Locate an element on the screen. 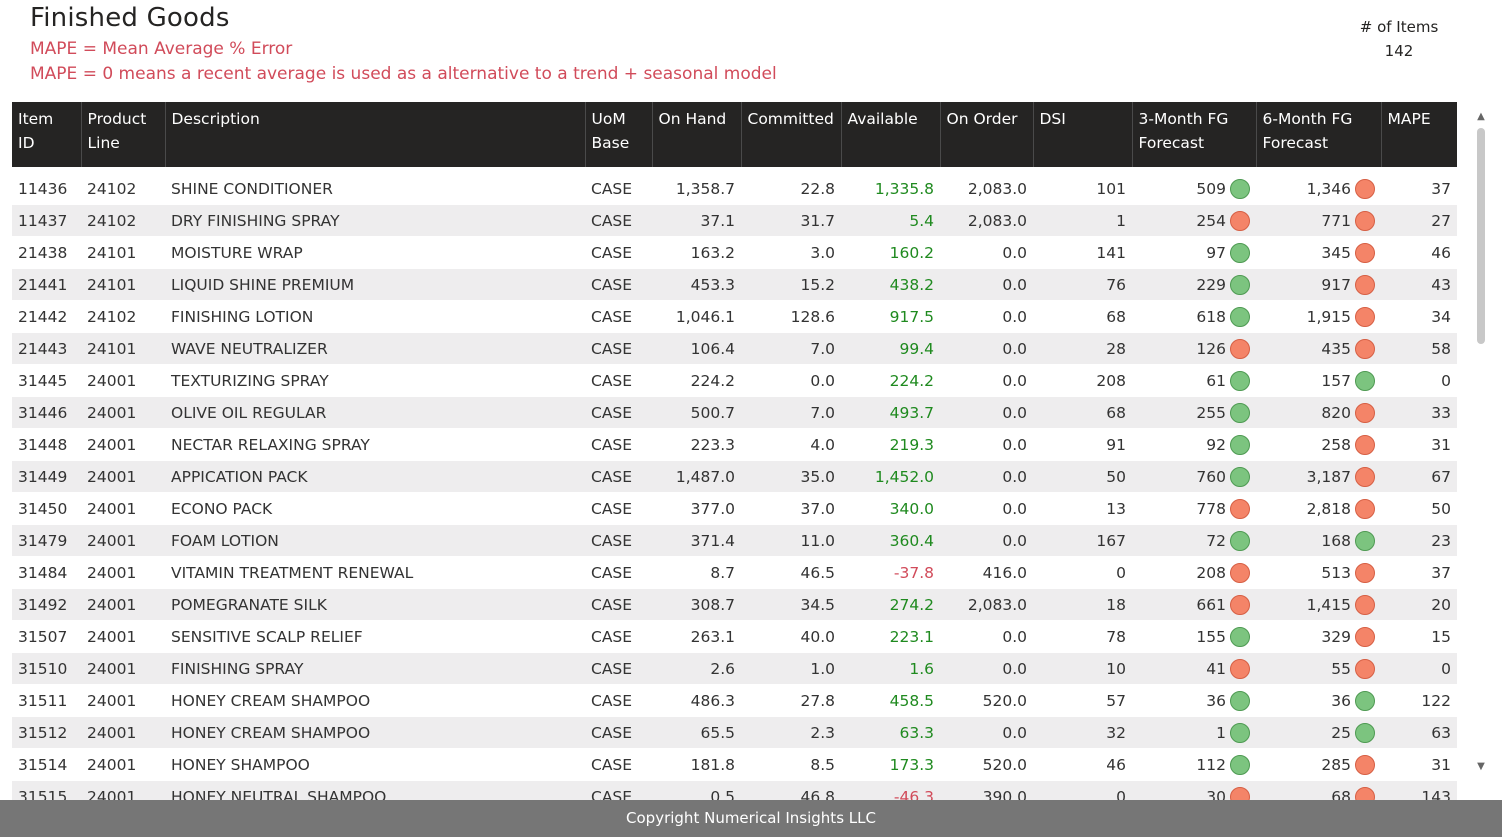 This screenshot has width=1502, height=837. col-header-mape: MAPE is located at coordinates (1419, 134).